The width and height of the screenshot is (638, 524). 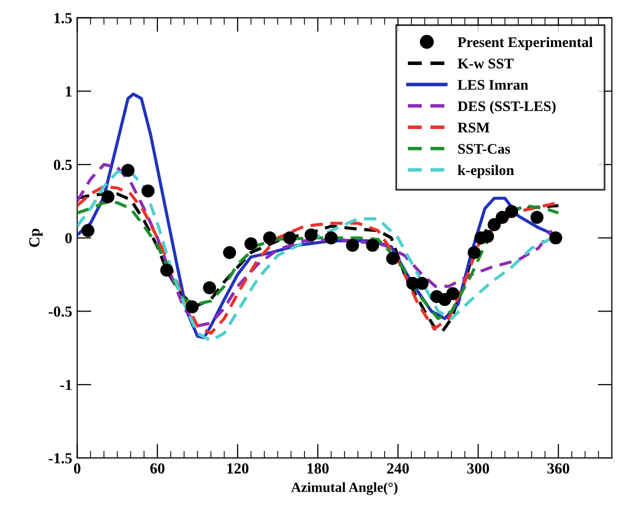 What do you see at coordinates (63, 165) in the screenshot?
I see `y-tick-label: 0.5` at bounding box center [63, 165].